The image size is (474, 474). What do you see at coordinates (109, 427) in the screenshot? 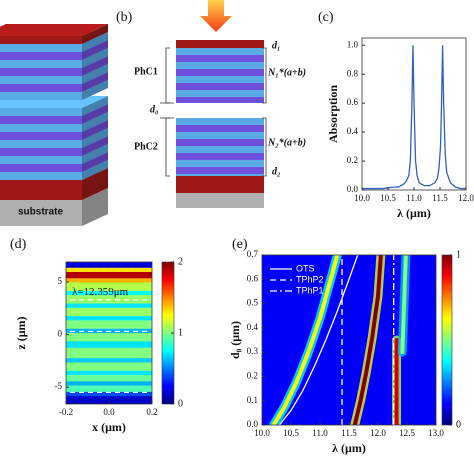
I see `x-axis-label: x (μm)` at bounding box center [109, 427].